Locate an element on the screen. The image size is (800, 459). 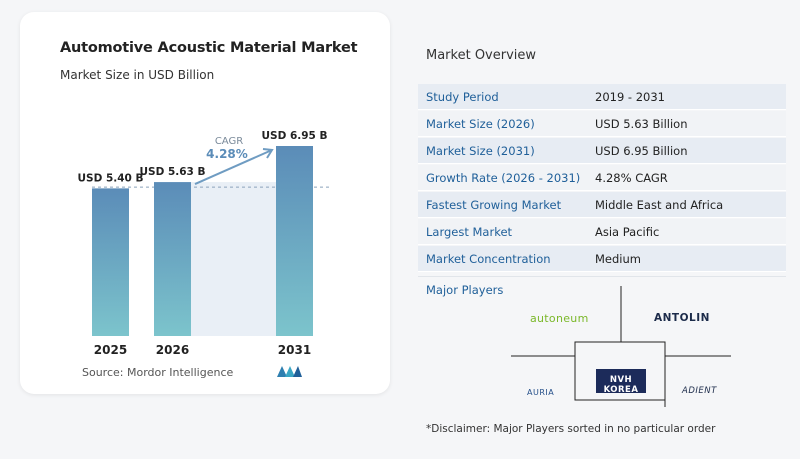
data-label-2026: USD 5.63 B is located at coordinates (172, 172).